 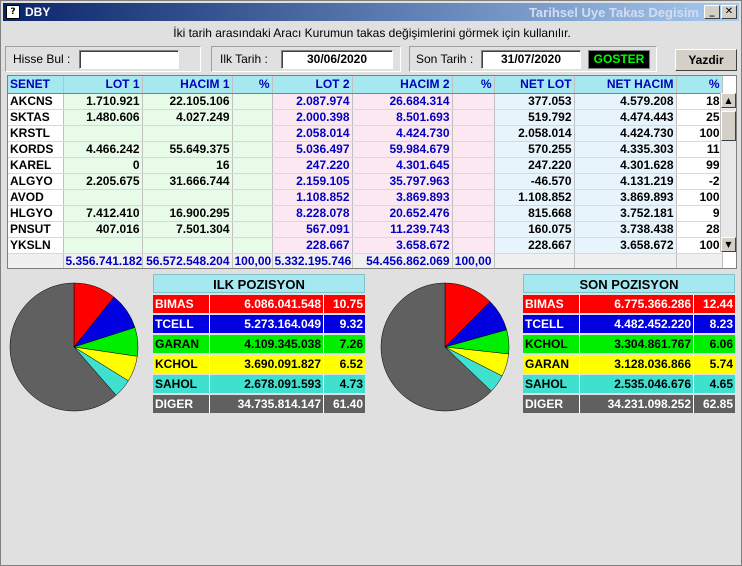 What do you see at coordinates (36, 149) in the screenshot?
I see `symbol-cell: KORDS` at bounding box center [36, 149].